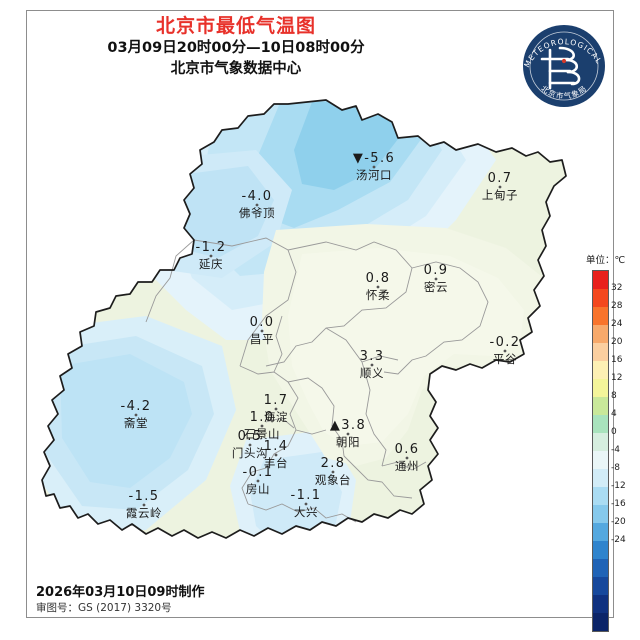 The height and width of the screenshot is (640, 640). I want to click on logo-glyph, so click(560, 68).